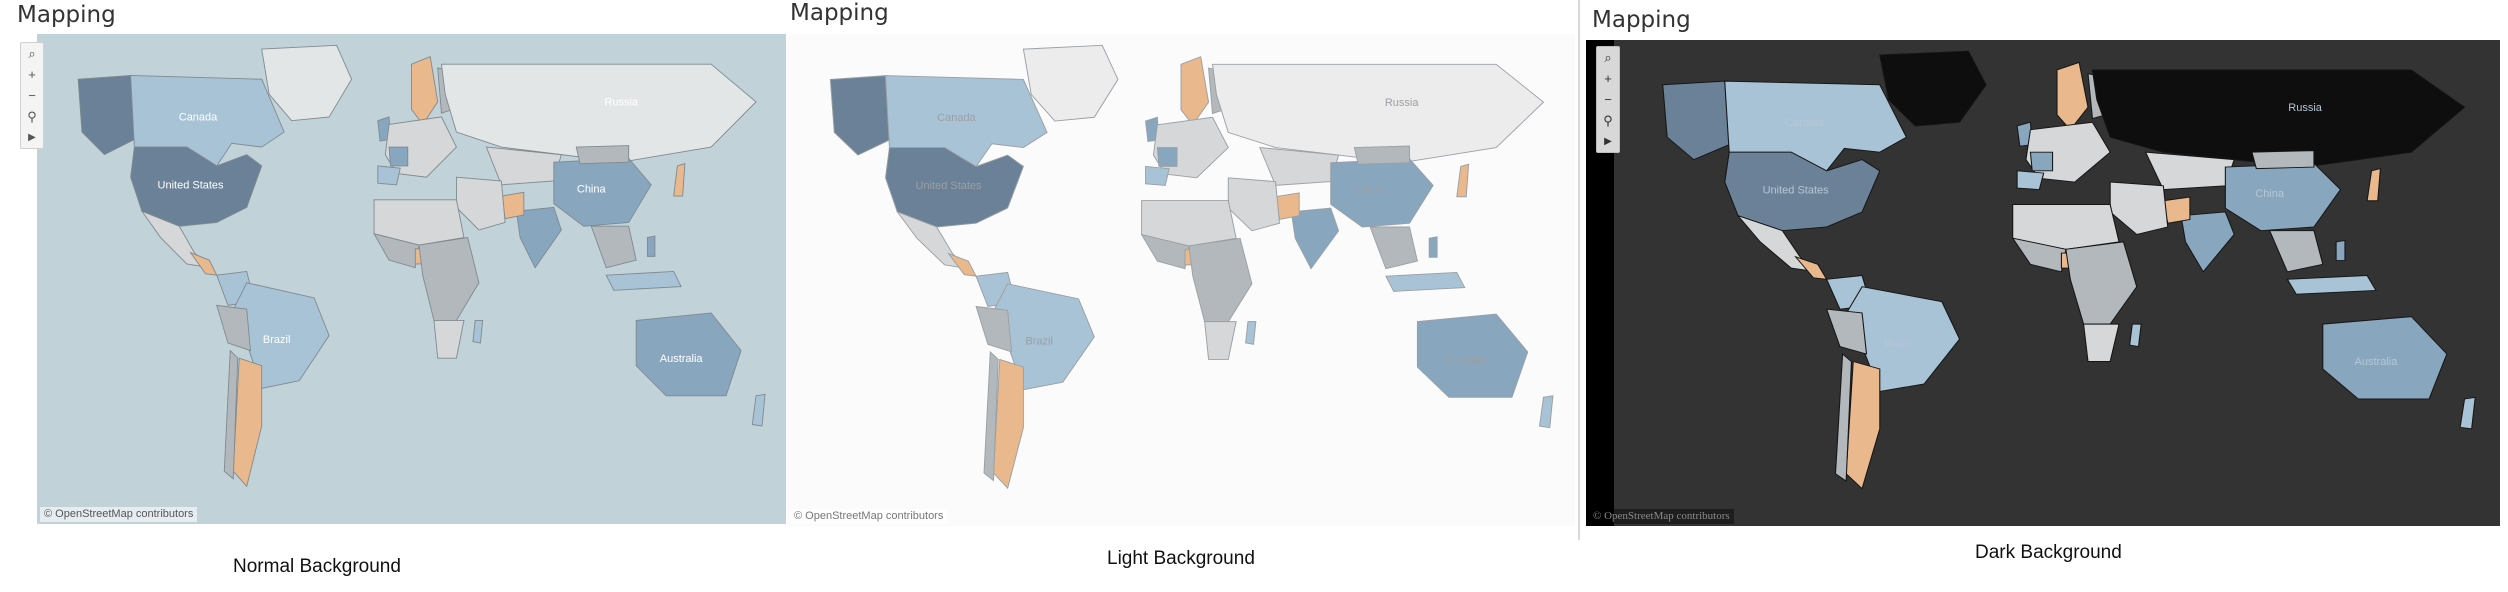 The image size is (2508, 592). I want to click on panel-caption: Normal Background, so click(317, 566).